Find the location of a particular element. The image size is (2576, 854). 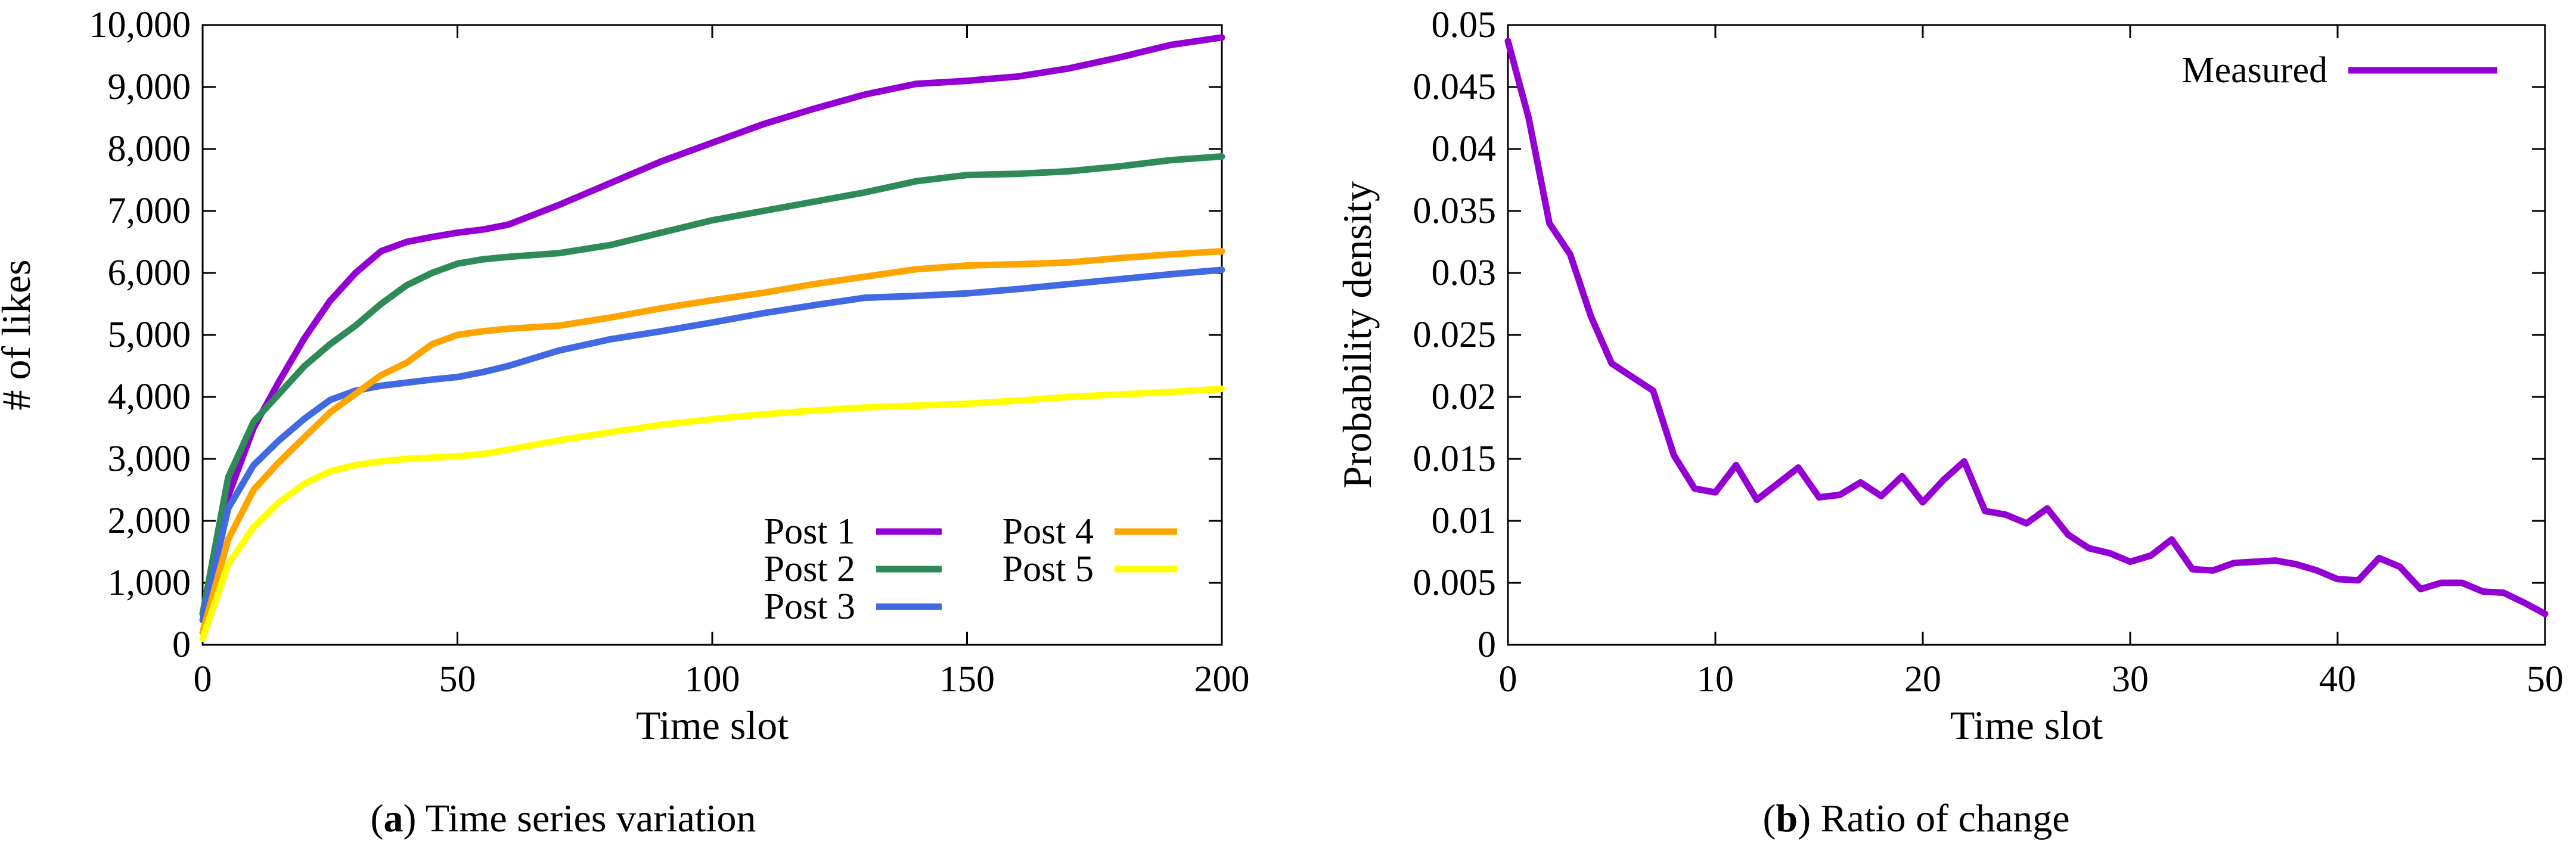

c0-legend-label: Post 1 is located at coordinates (810, 531).